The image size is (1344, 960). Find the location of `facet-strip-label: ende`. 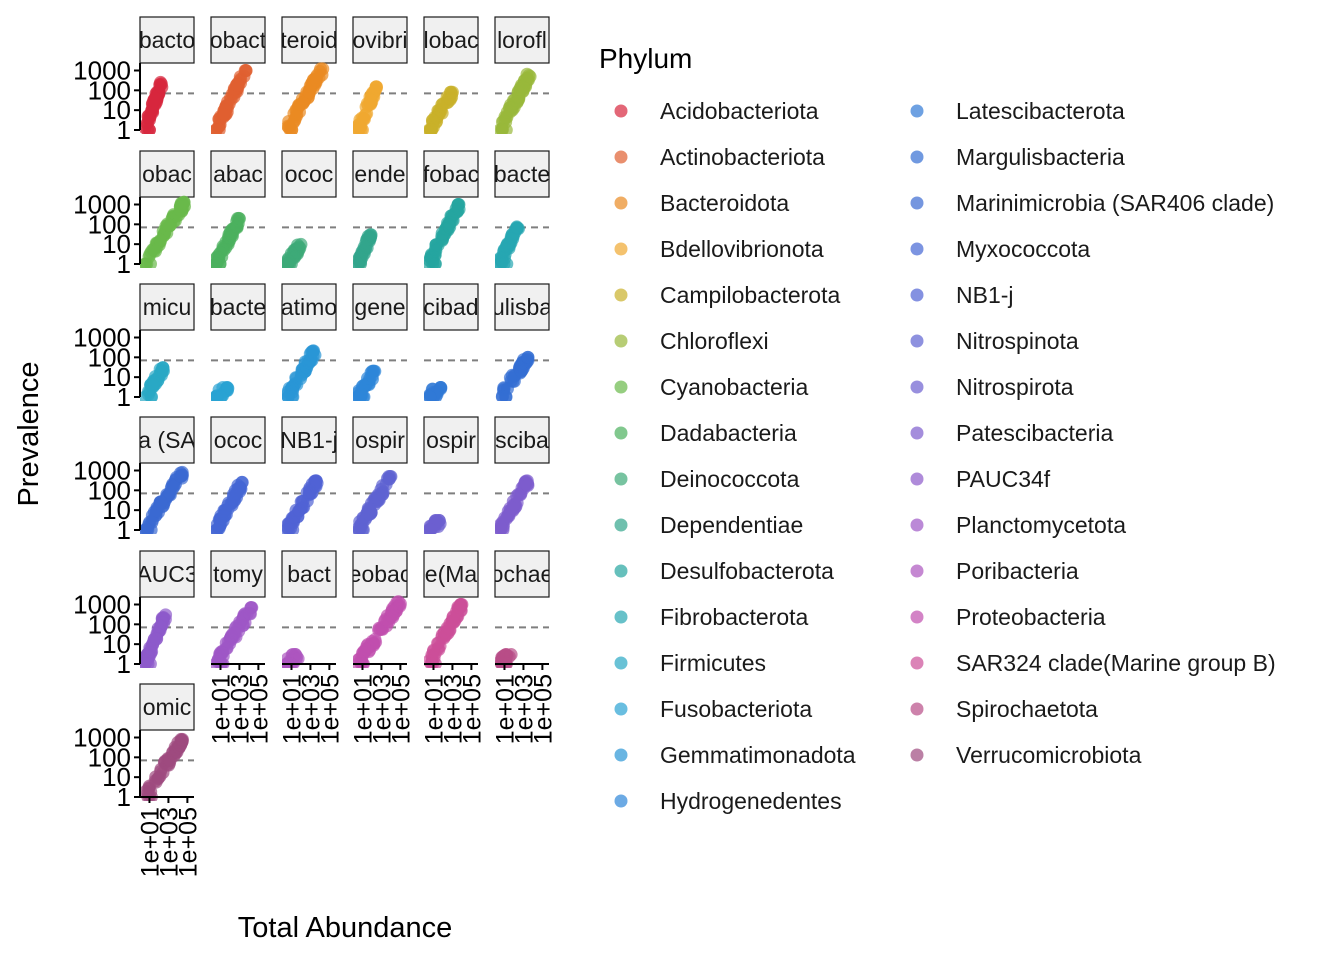

facet-strip-label: ende is located at coordinates (379, 174).